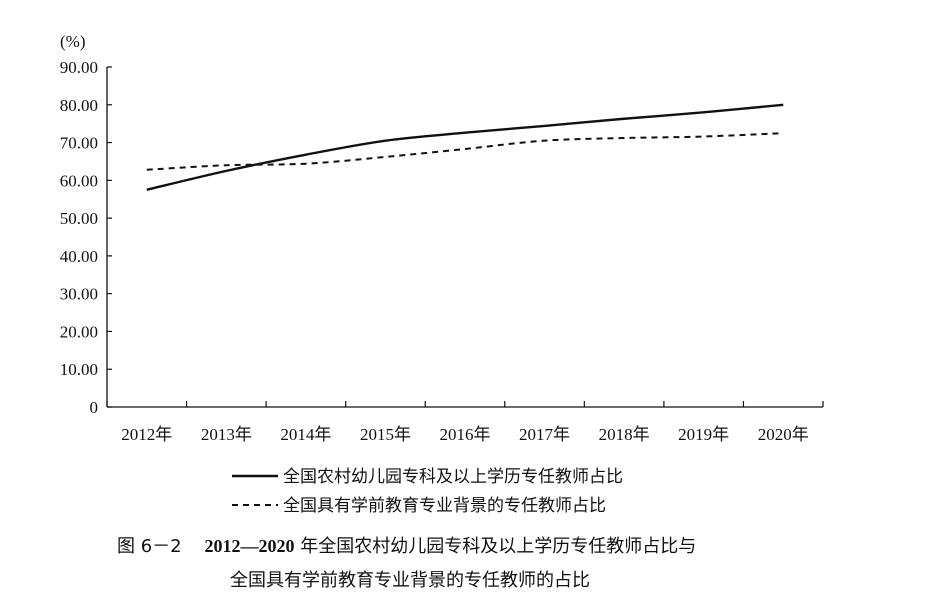 This screenshot has height=604, width=947. What do you see at coordinates (146, 434) in the screenshot?
I see `x-tick-label: 2012年` at bounding box center [146, 434].